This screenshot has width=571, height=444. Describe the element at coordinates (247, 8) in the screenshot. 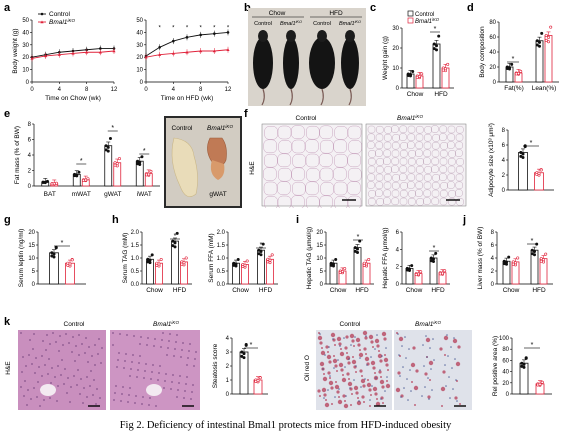

I see `panel-letter-b: b` at that location.